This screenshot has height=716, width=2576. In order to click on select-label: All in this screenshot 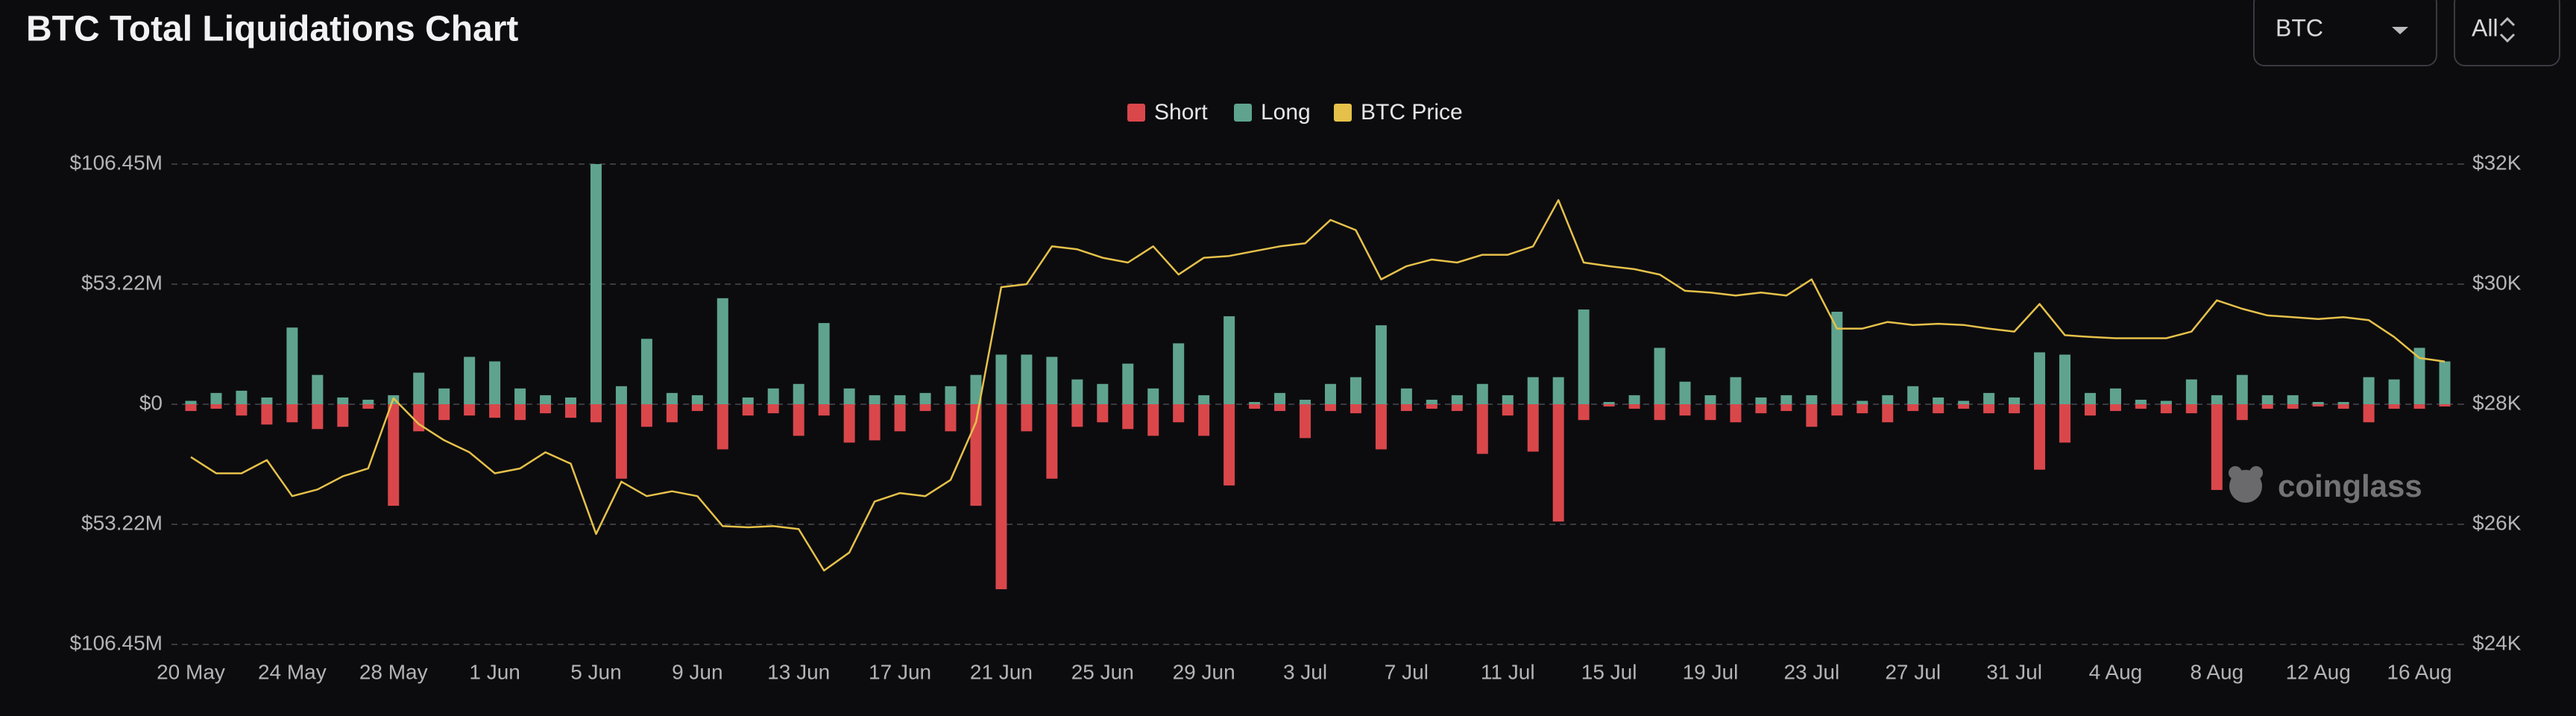, I will do `click(2485, 27)`.